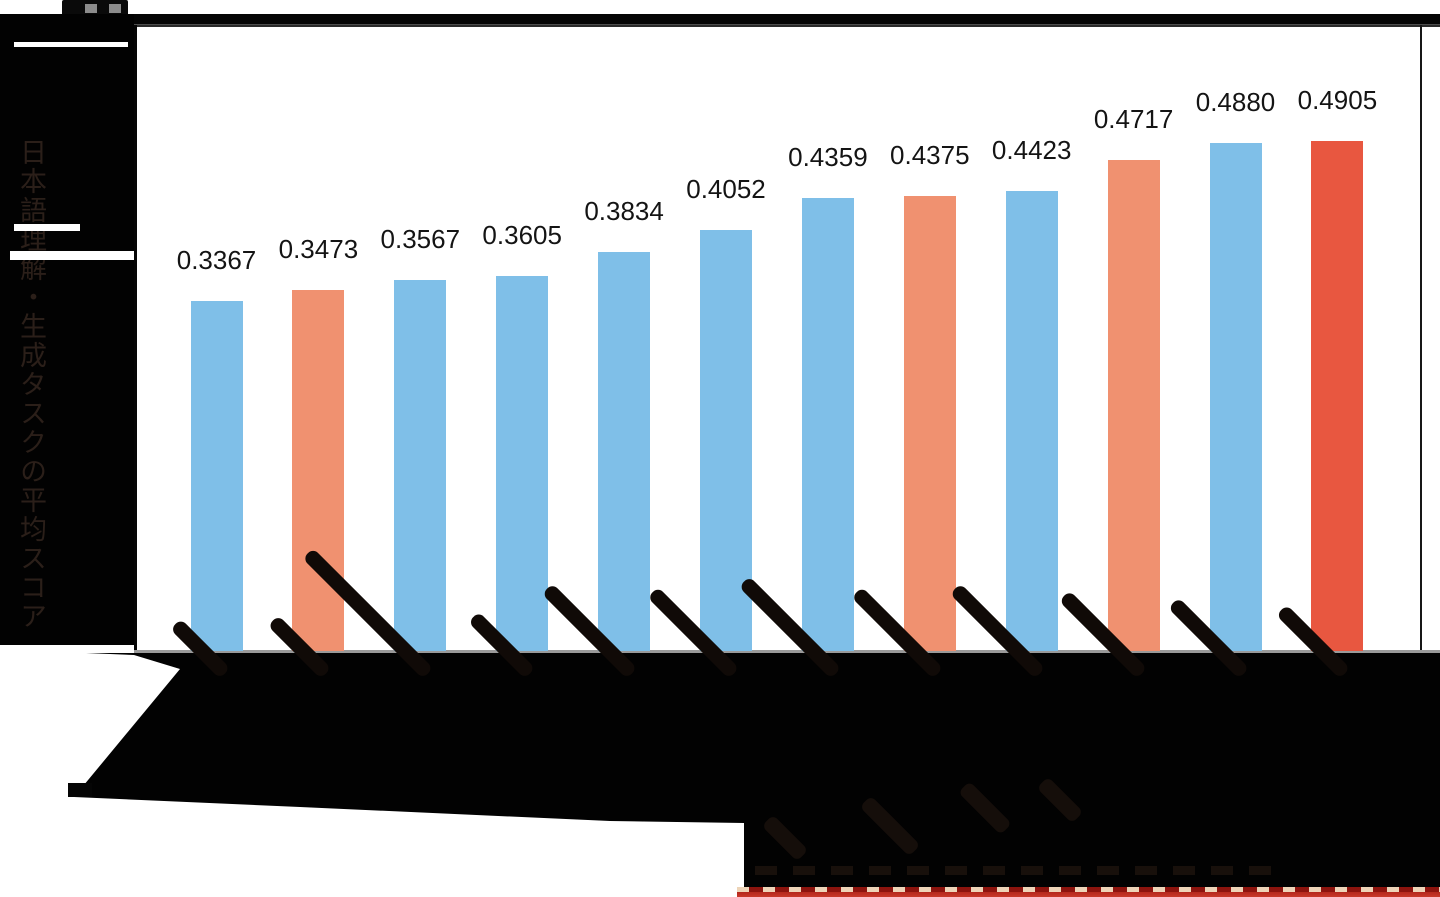 The height and width of the screenshot is (897, 1440). Describe the element at coordinates (1031, 150) in the screenshot. I see `bar-value-label: 0.4423` at that location.